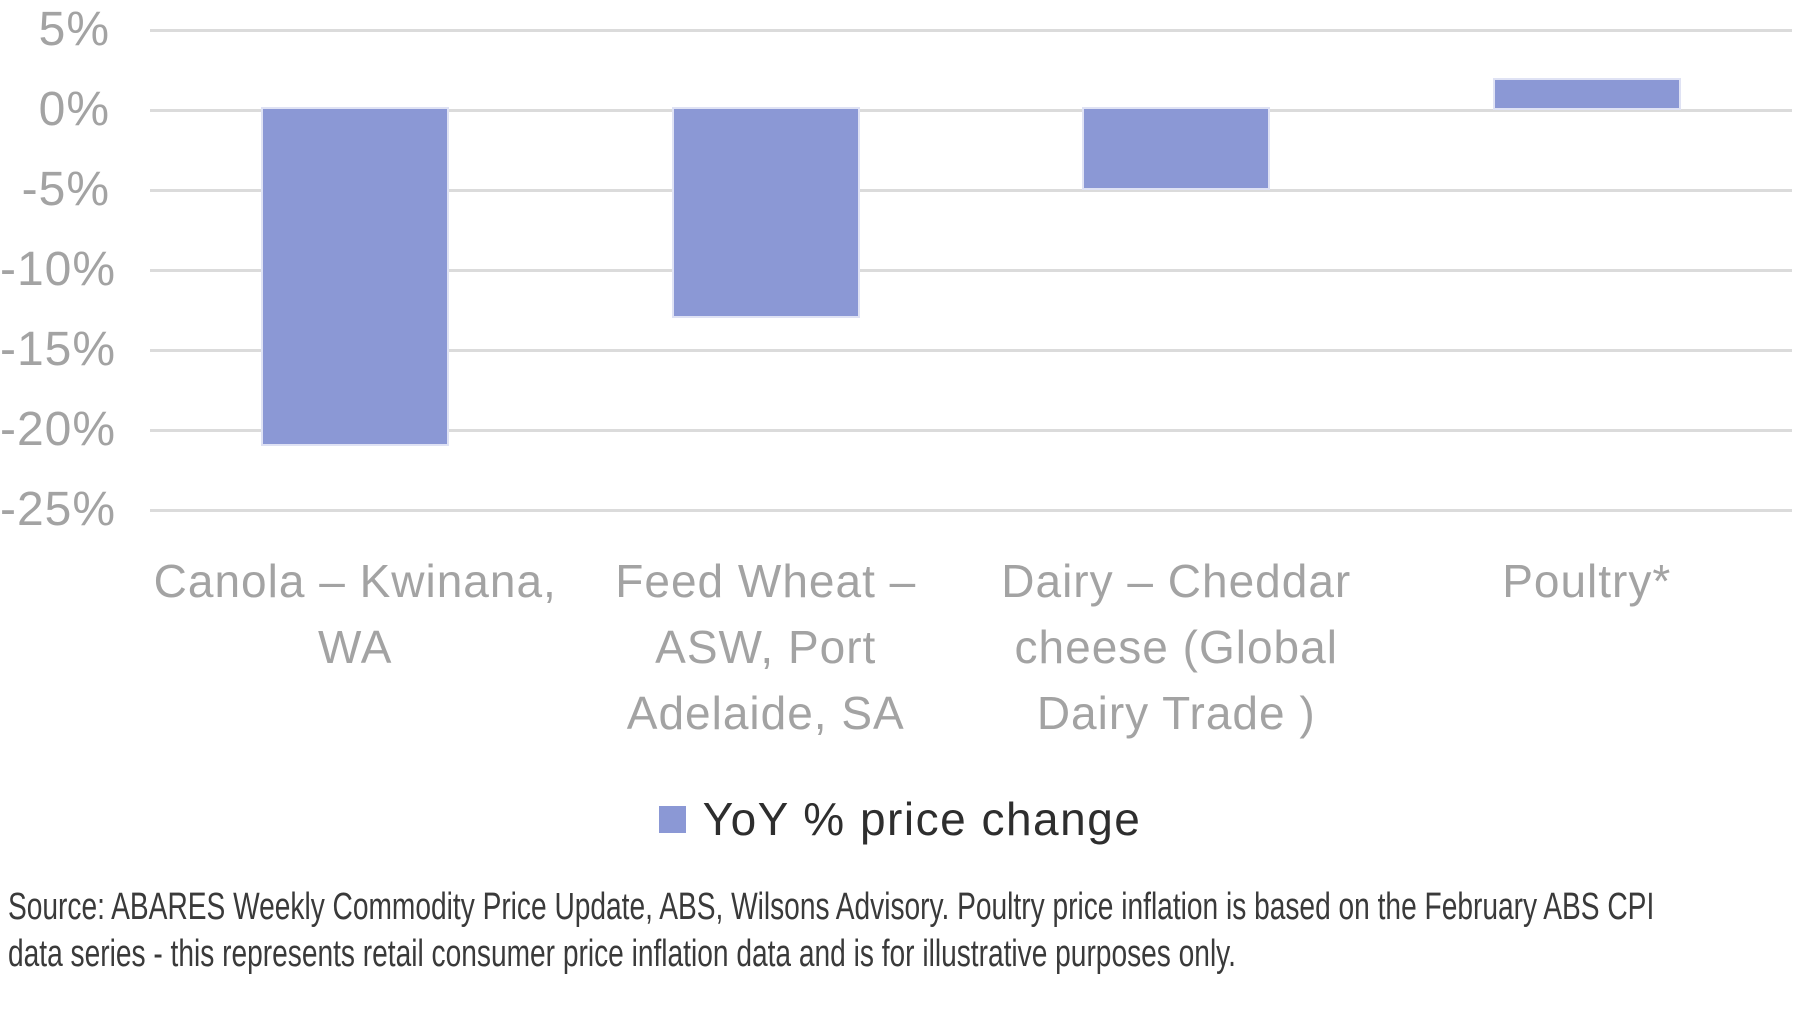 The height and width of the screenshot is (1009, 1800). I want to click on legend: YoY % price change, so click(900, 819).